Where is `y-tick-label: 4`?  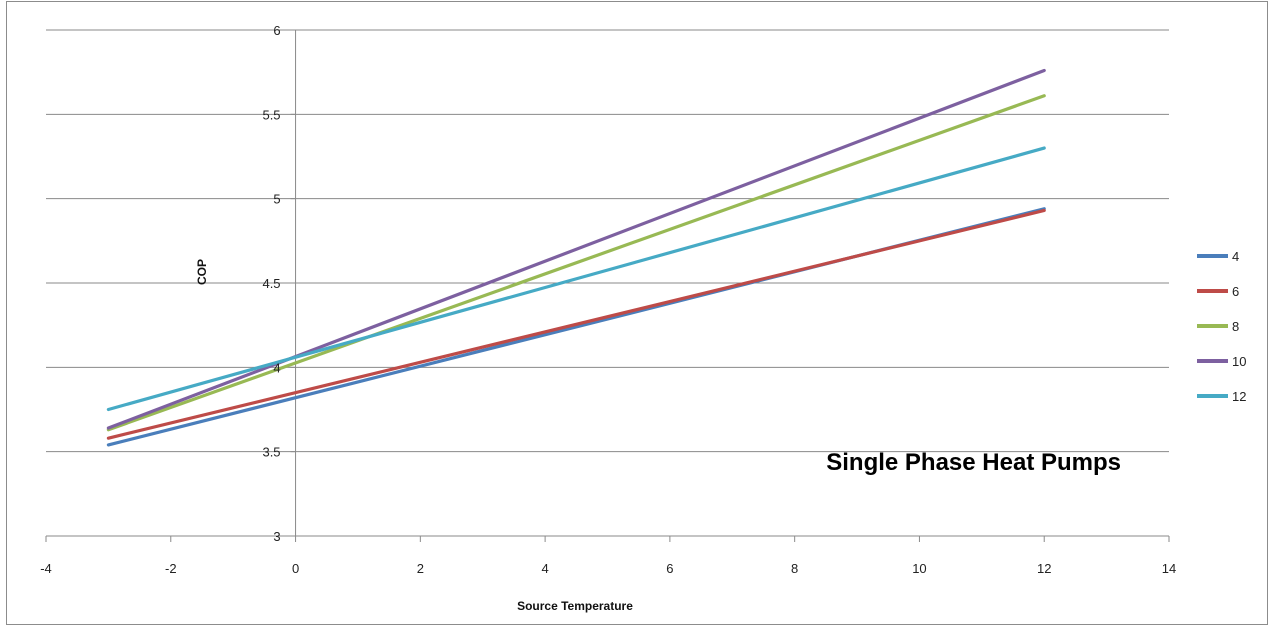
y-tick-label: 4 is located at coordinates (276, 367).